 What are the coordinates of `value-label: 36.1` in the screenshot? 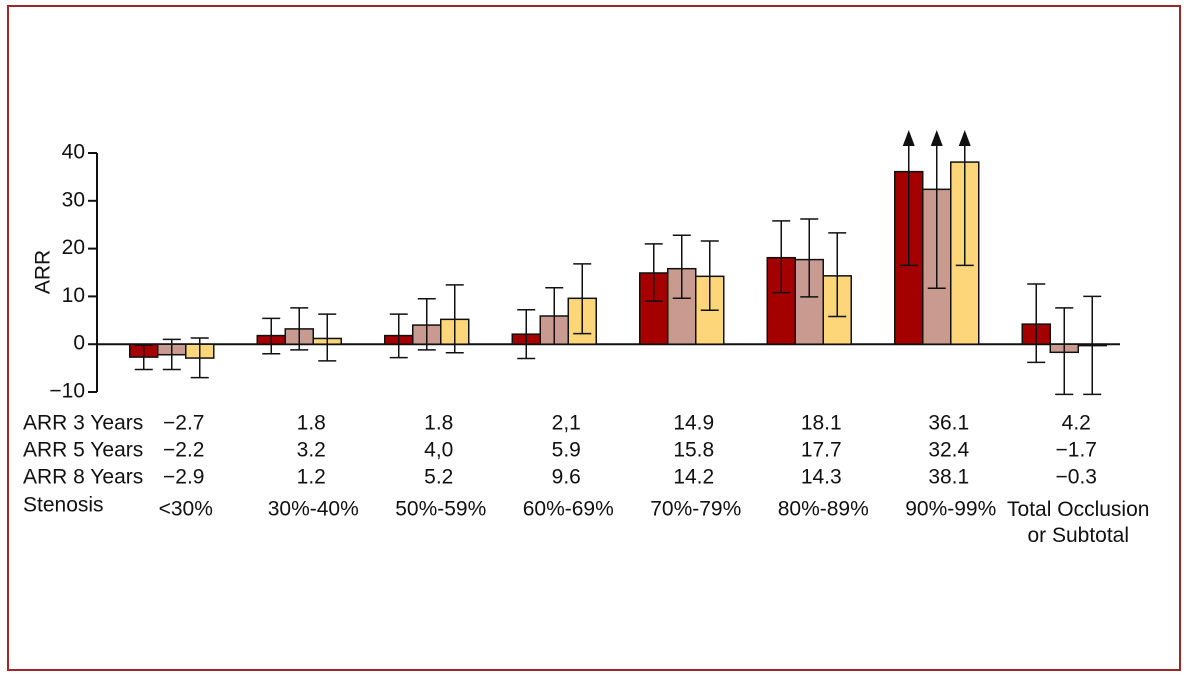 It's located at (948, 423).